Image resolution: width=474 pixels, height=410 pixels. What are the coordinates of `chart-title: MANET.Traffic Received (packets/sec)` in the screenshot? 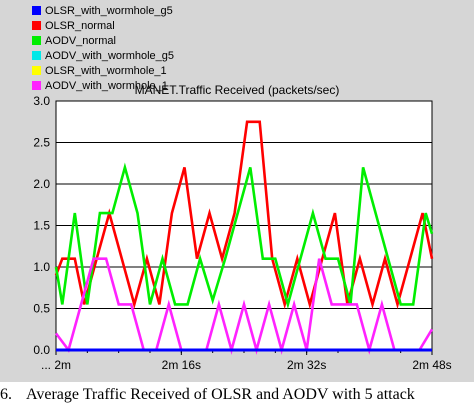 It's located at (237, 90).